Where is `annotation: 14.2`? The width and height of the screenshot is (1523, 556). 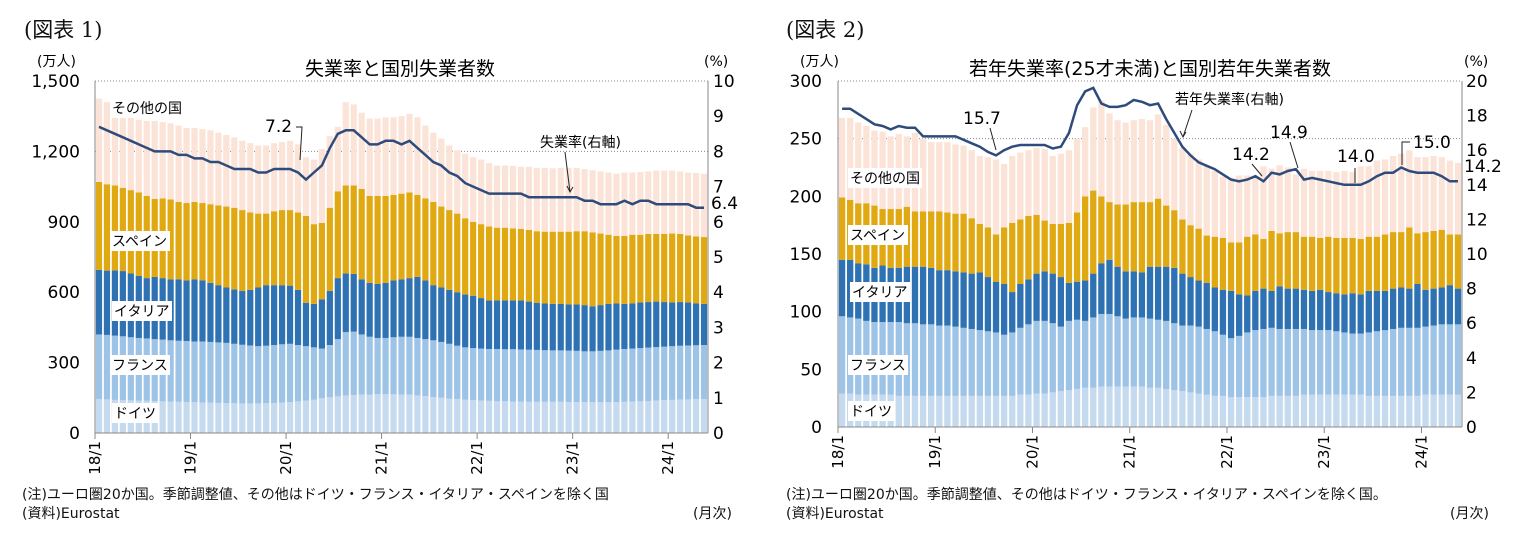 annotation: 14.2 is located at coordinates (1483, 167).